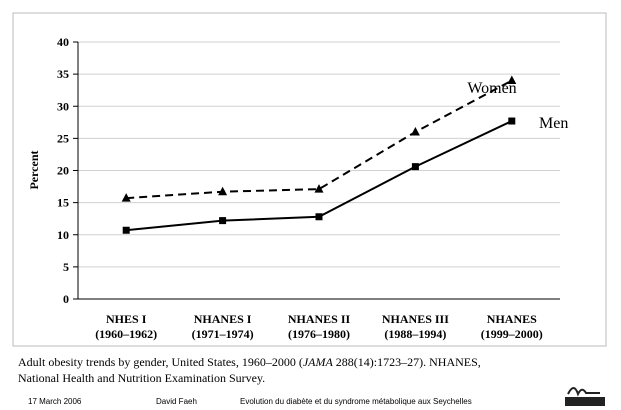 The height and width of the screenshot is (410, 621). Describe the element at coordinates (491, 88) in the screenshot. I see `series-label: Women` at that location.